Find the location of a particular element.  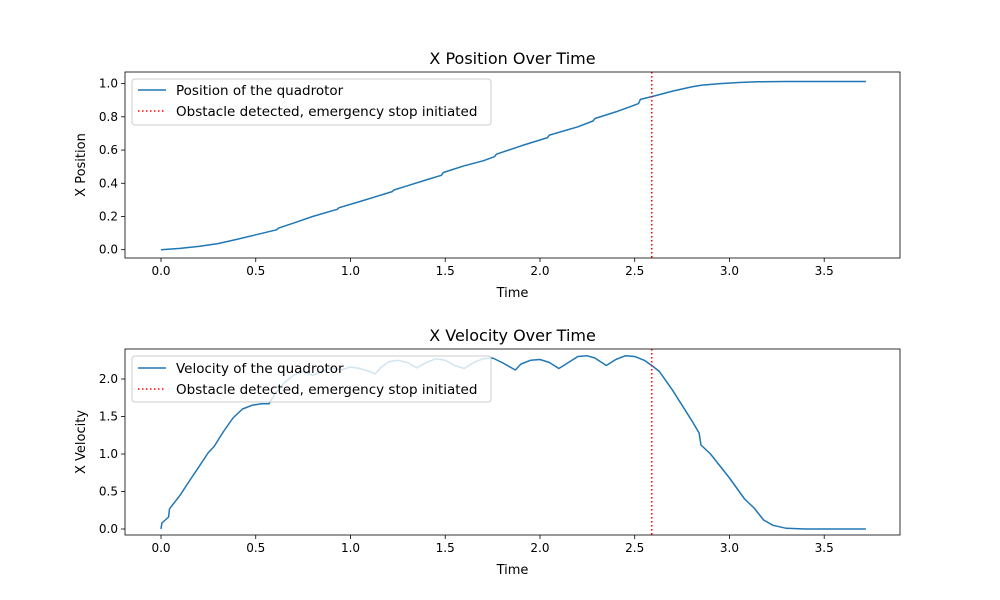

velocity-x-tick-label: 1.0 is located at coordinates (350, 548).